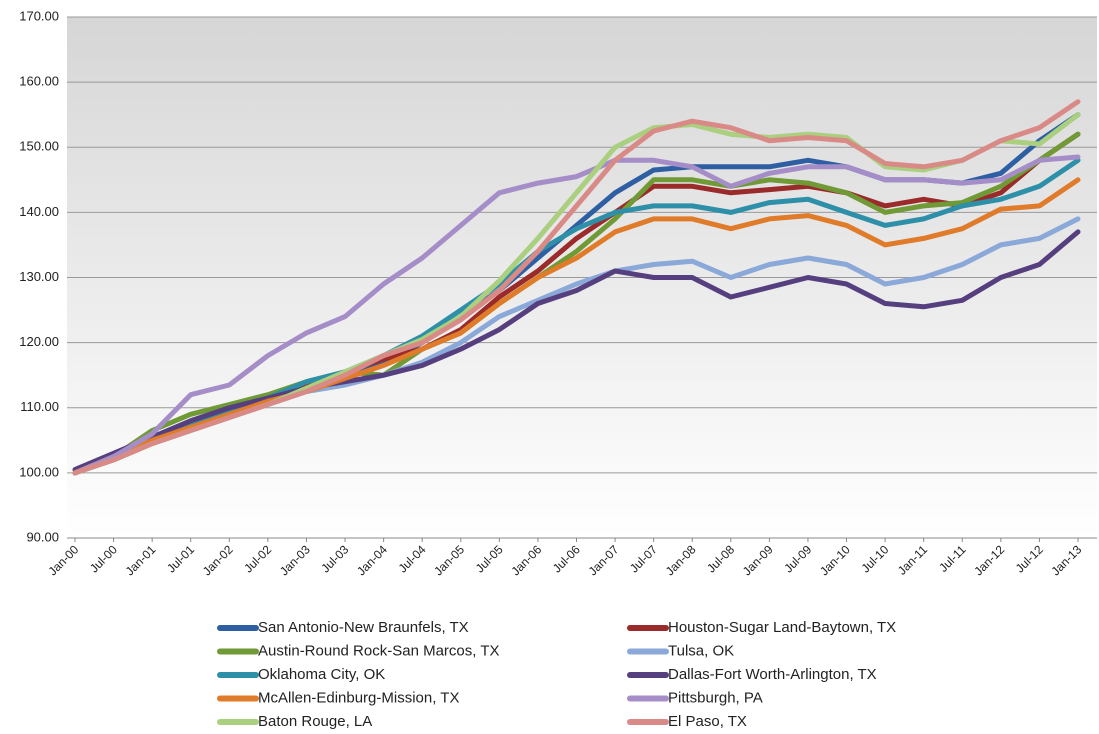 Image resolution: width=1099 pixels, height=734 pixels. What do you see at coordinates (64, 560) in the screenshot?
I see `x-tick-label: Jan-00` at bounding box center [64, 560].